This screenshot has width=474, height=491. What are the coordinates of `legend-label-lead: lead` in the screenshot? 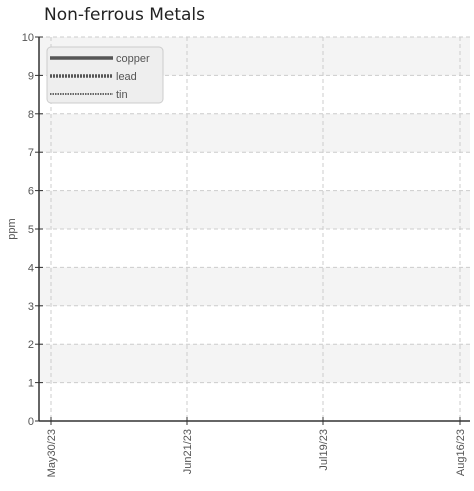 It's located at (126, 77).